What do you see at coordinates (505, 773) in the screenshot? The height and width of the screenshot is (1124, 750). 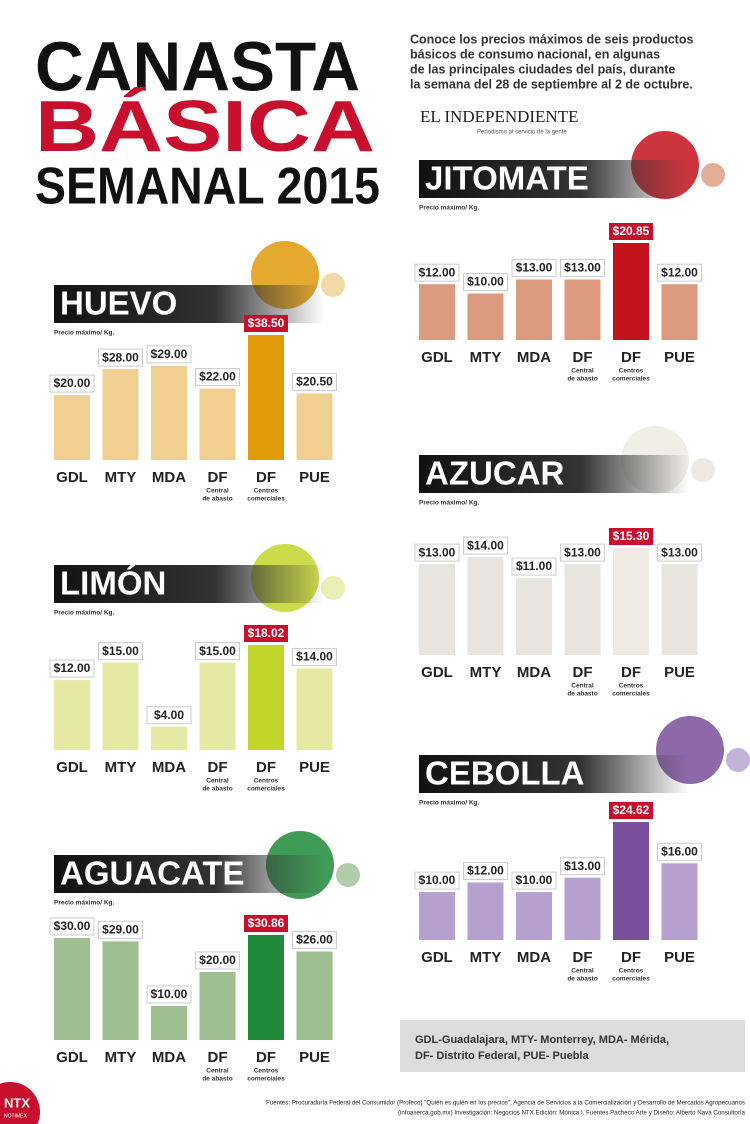 I see `chart-title: CEBOLLA` at bounding box center [505, 773].